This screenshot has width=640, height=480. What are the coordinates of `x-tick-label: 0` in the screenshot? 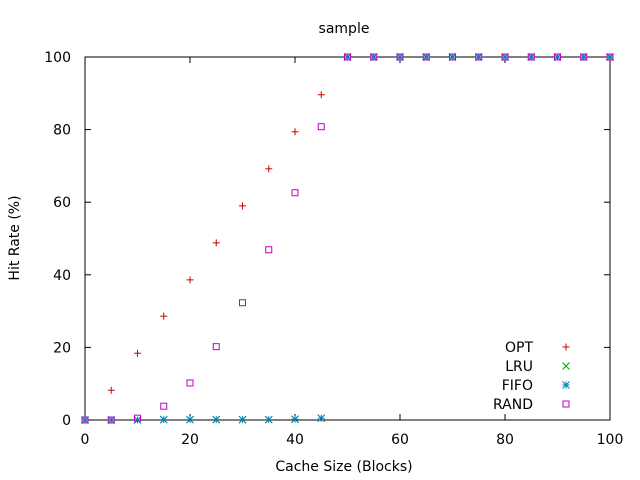 It's located at (85, 440).